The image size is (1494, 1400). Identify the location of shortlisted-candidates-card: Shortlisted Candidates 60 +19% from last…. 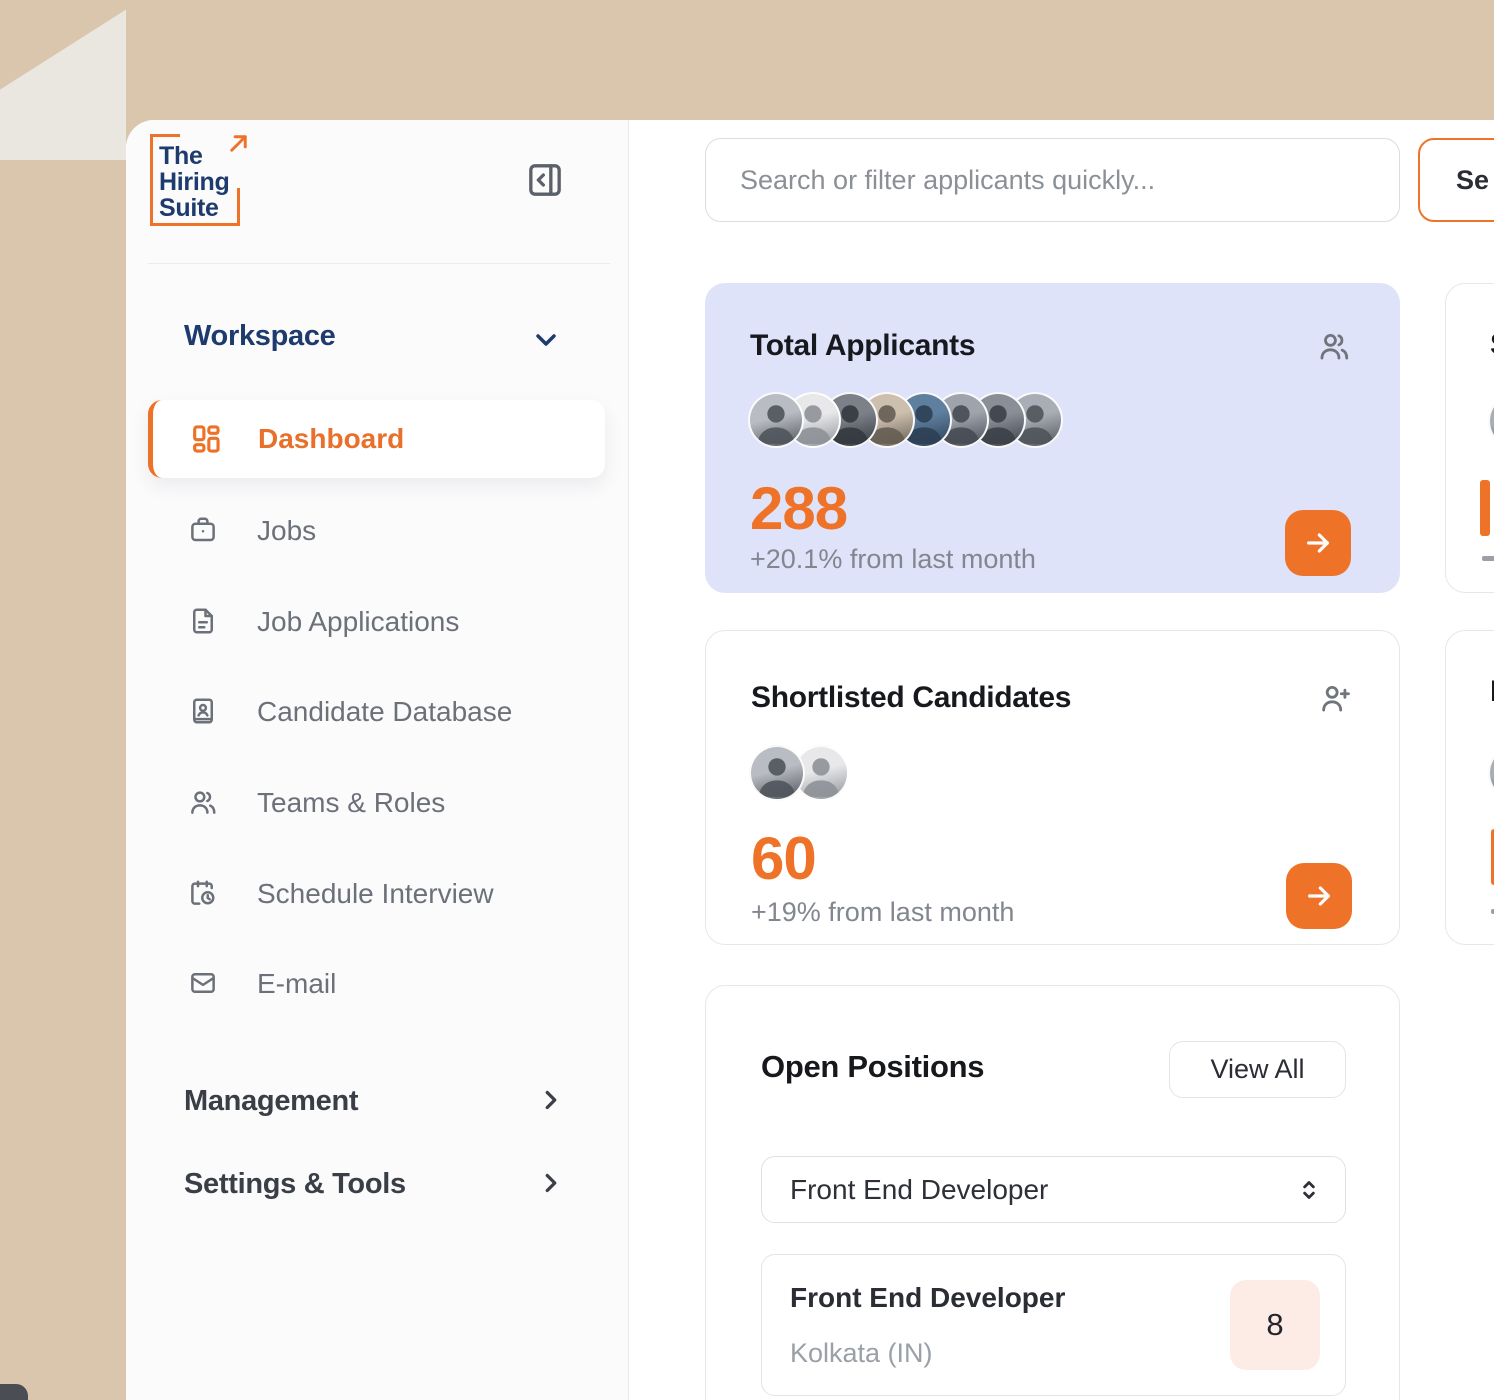
(1052, 787).